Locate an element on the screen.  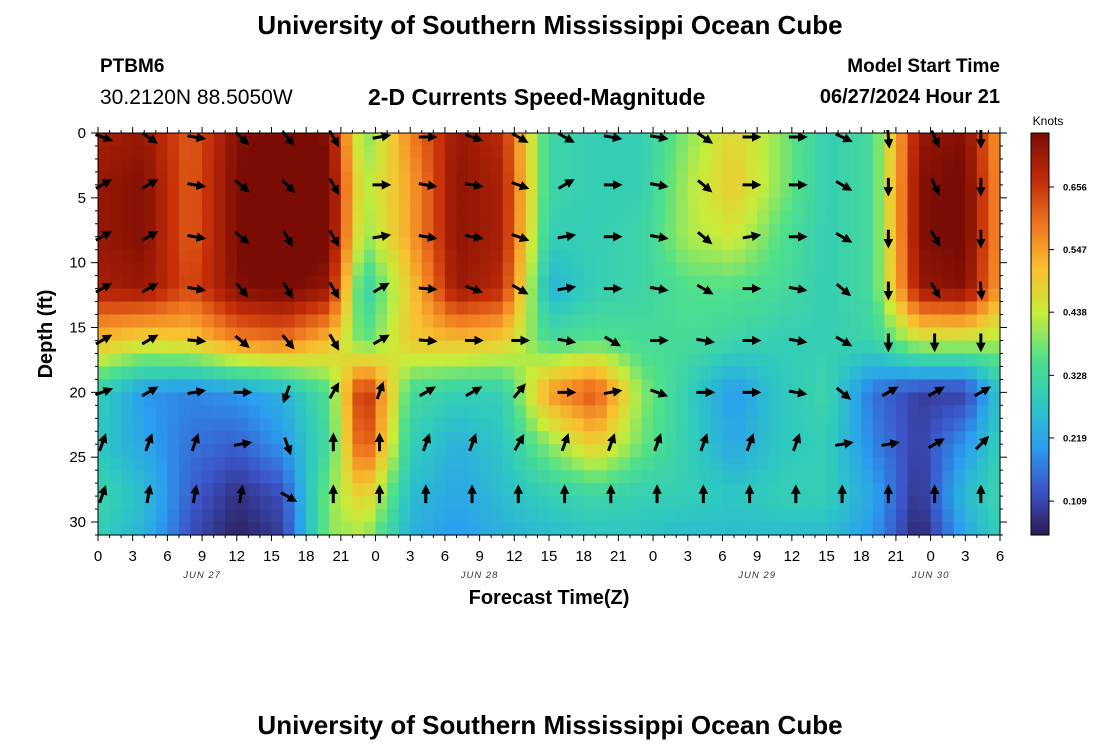
y-tick-label: 30 is located at coordinates (77, 522).